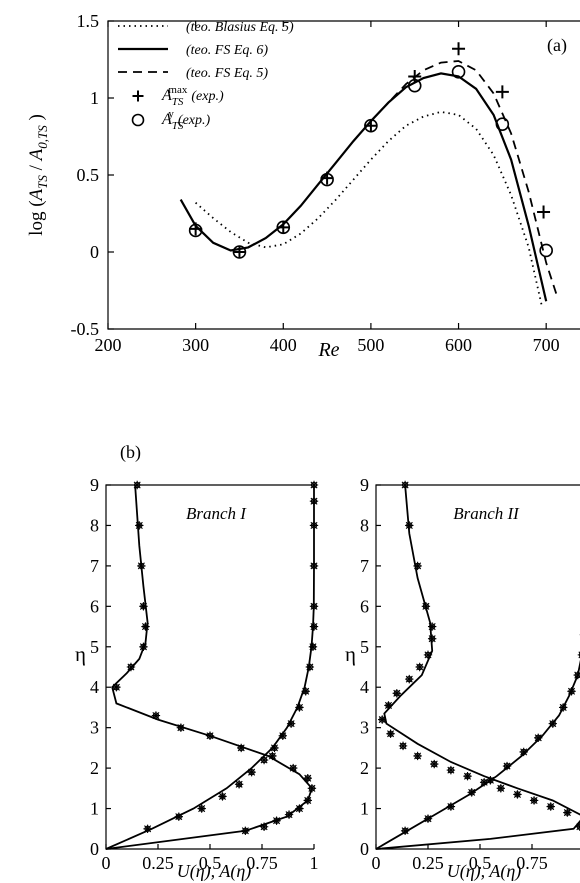  I want to click on legend-part: (exp.), so click(194, 120).